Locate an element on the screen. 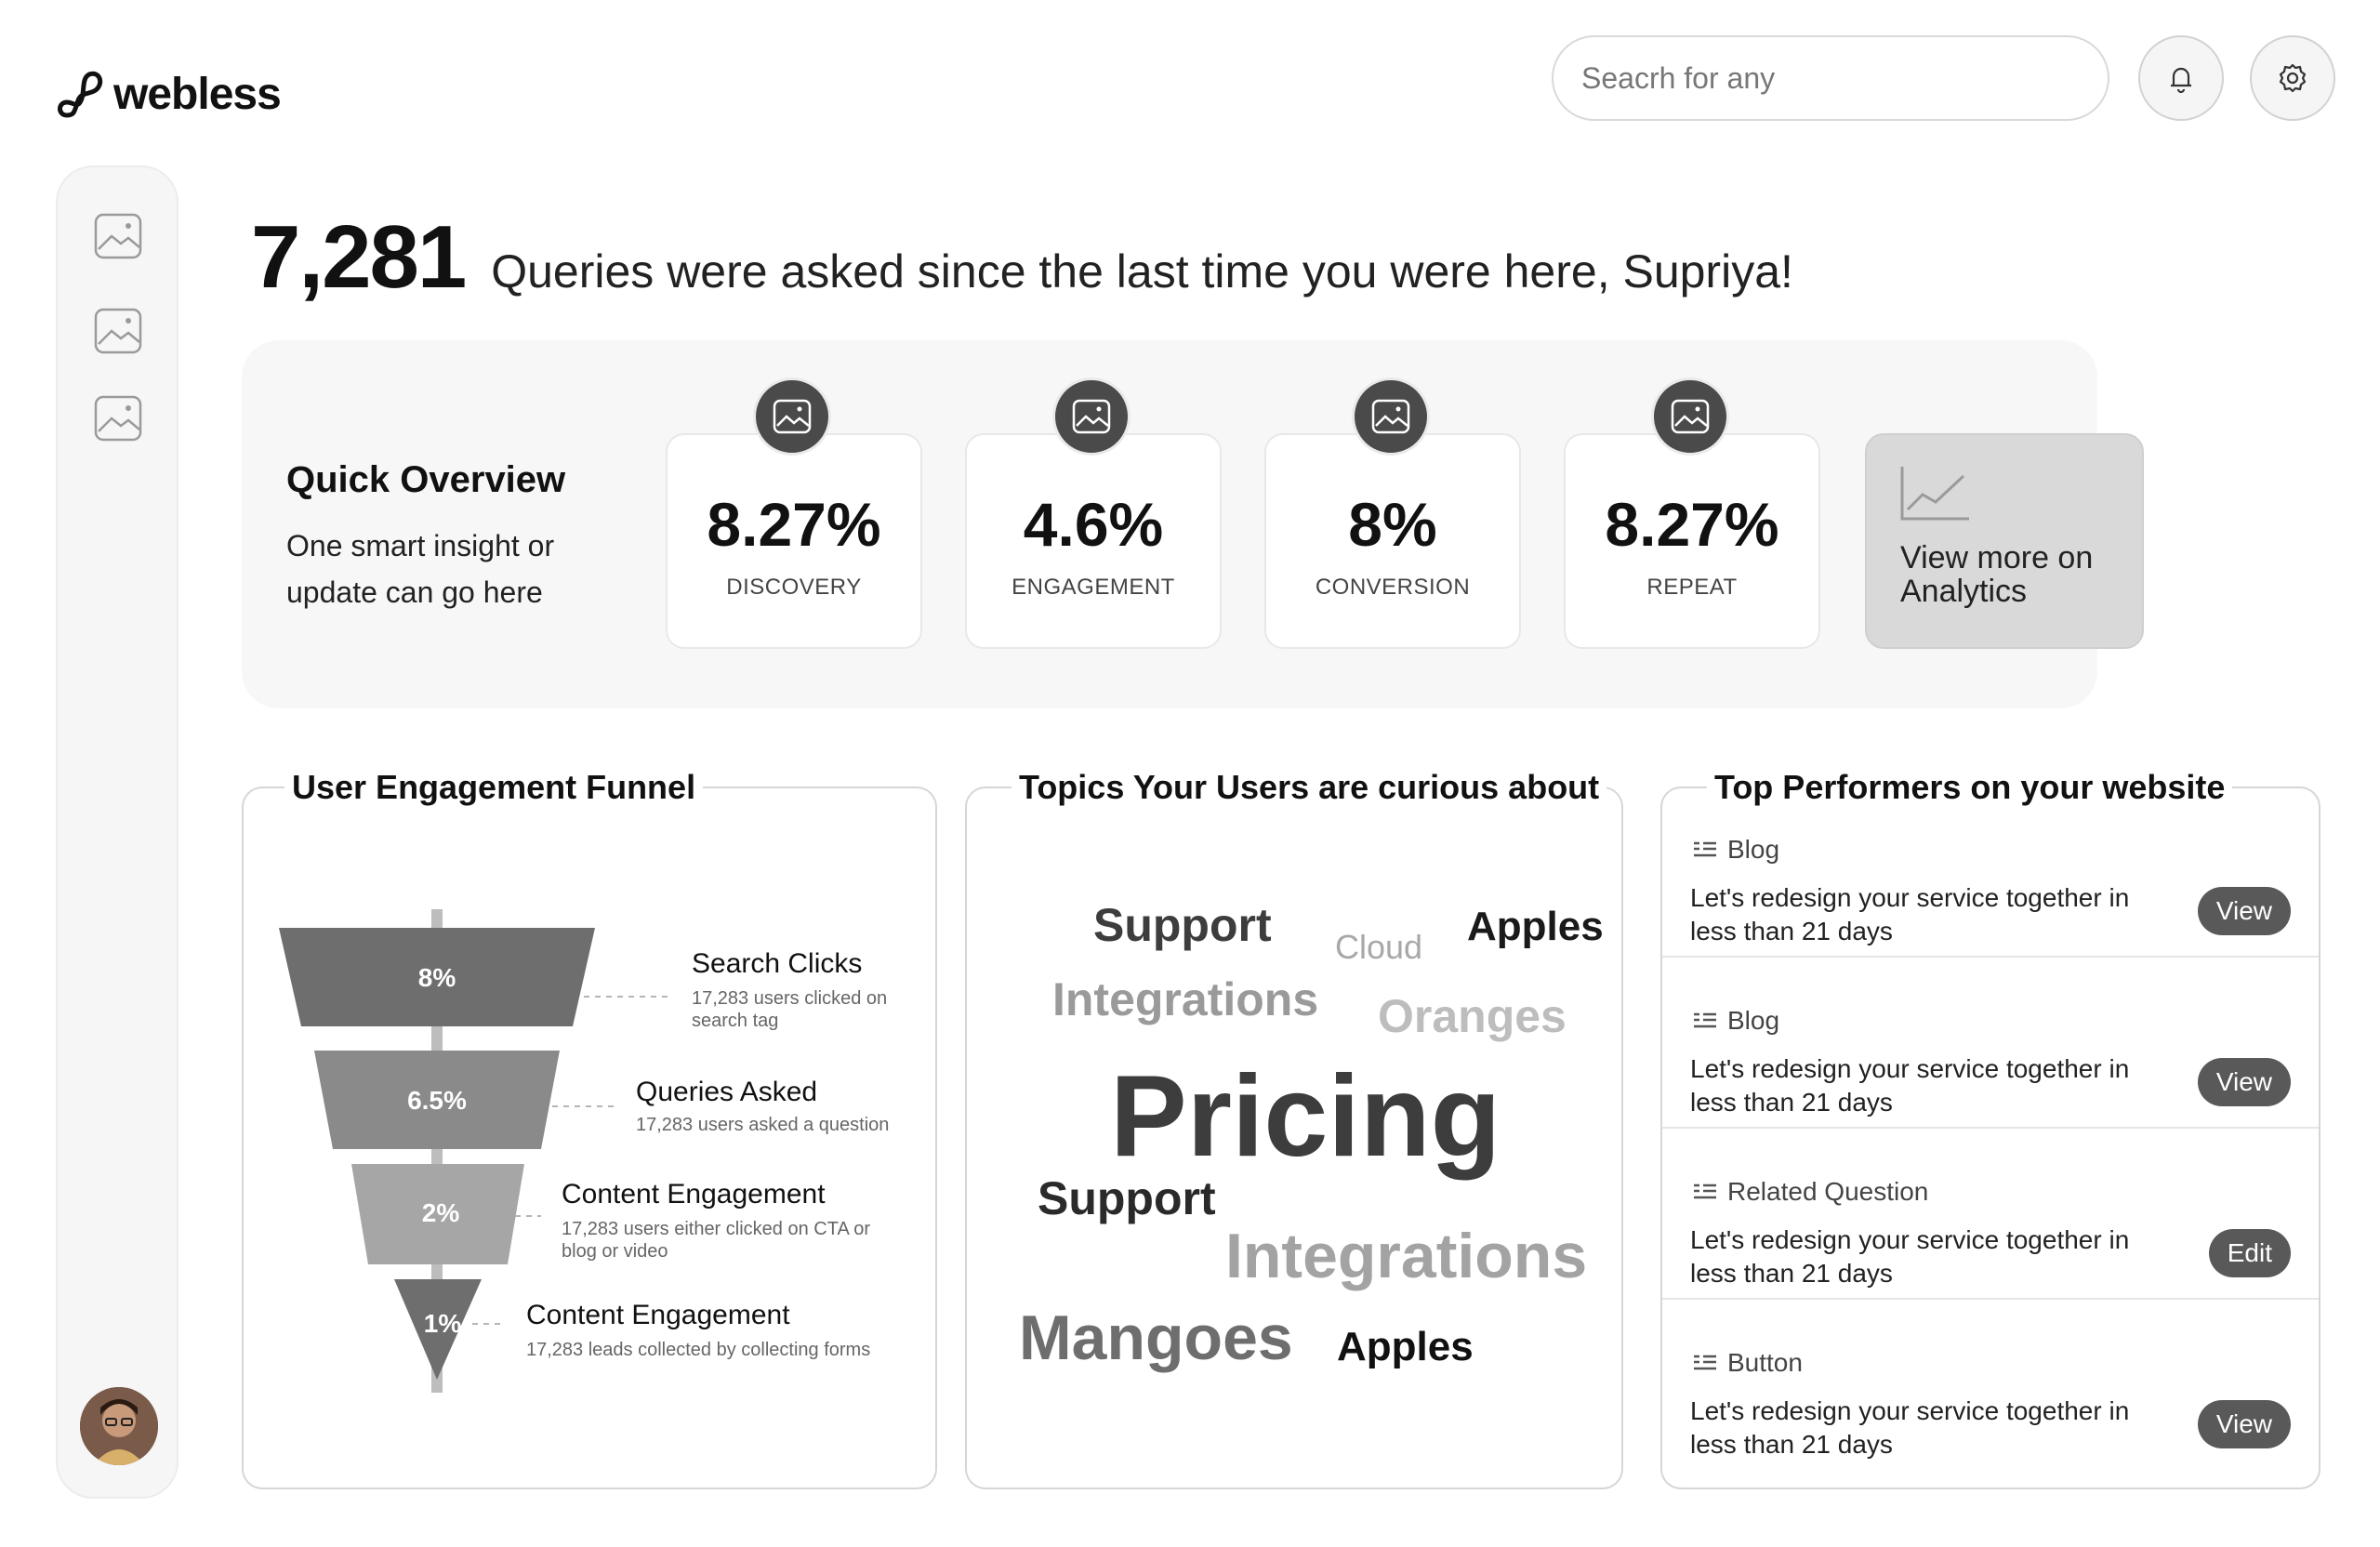 This screenshot has width=2380, height=1547. search-input is located at coordinates (1830, 78).